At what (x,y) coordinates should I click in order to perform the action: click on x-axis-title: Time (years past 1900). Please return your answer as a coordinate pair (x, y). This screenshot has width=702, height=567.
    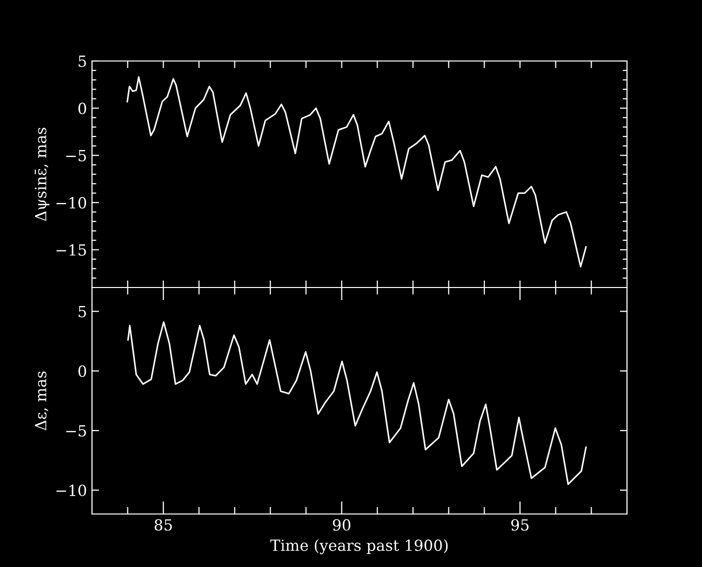
    Looking at the image, I should click on (359, 546).